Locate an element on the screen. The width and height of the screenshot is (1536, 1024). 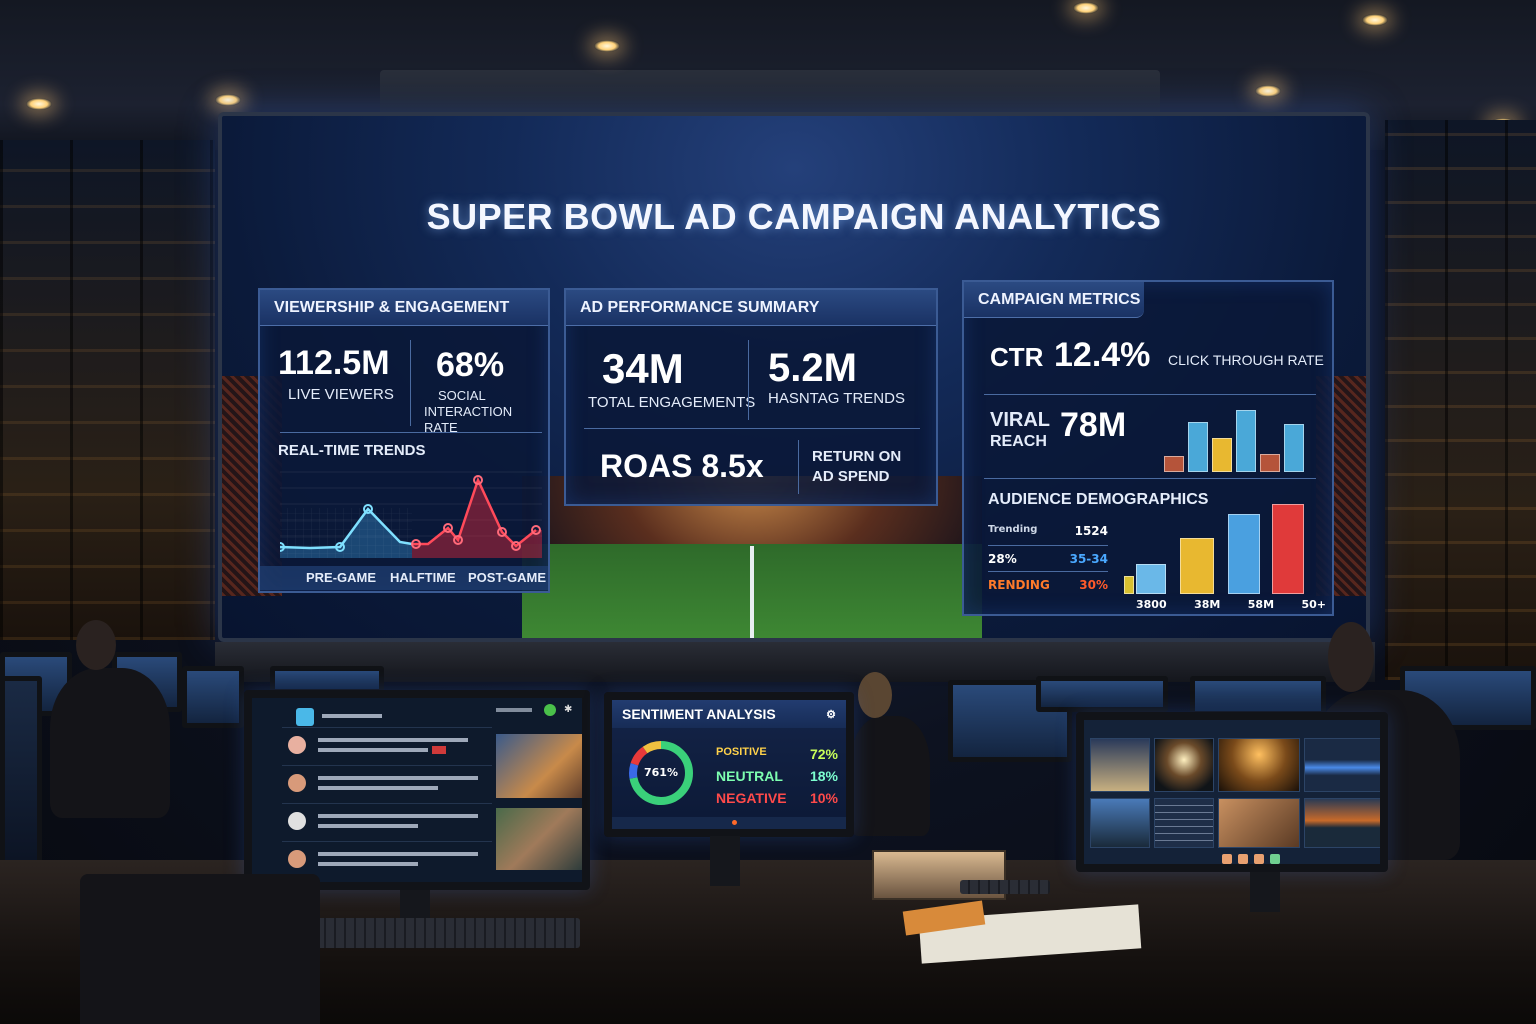
total-engagements-label: TOTAL ENGAGEMENTS is located at coordinates (672, 402).